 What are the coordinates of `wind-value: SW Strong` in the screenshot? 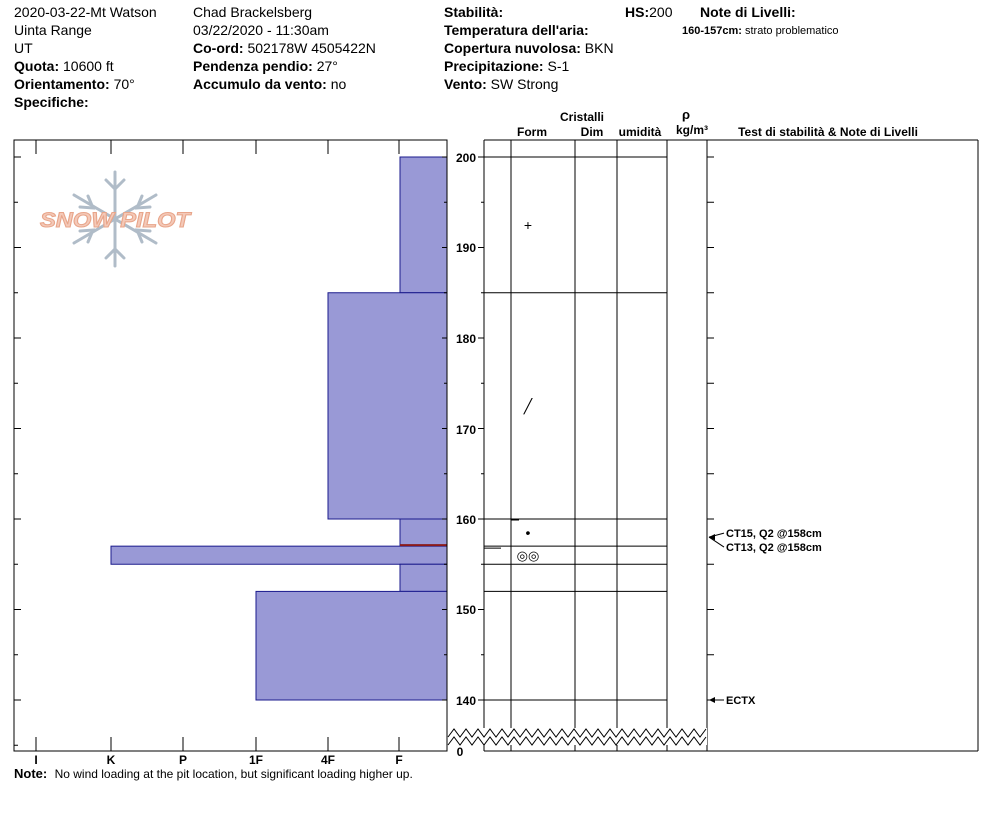 It's located at (524, 84).